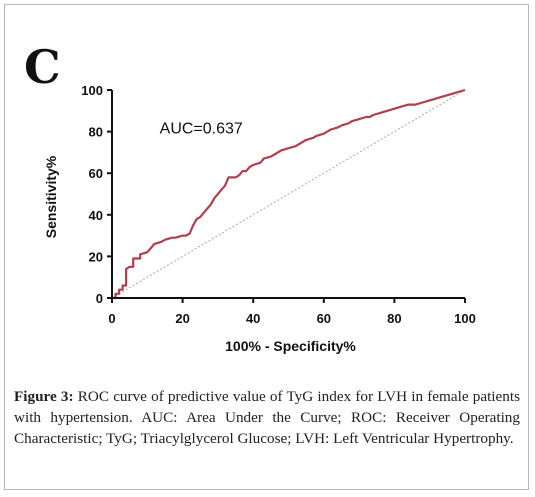 The width and height of the screenshot is (535, 497). Describe the element at coordinates (96, 256) in the screenshot. I see `y-tick-label: 20` at that location.